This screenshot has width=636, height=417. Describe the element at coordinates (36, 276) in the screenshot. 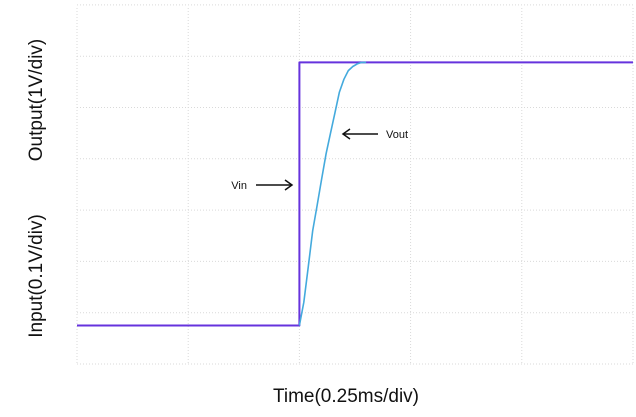

I see `y-axis-label-lower: Input(0.1V/div)` at that location.